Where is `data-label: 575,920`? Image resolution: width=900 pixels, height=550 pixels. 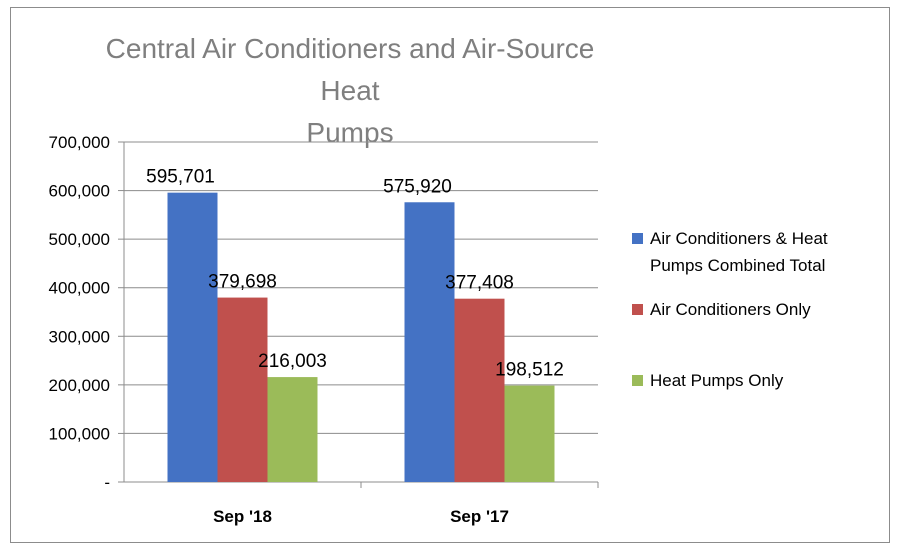
data-label: 575,920 is located at coordinates (417, 186).